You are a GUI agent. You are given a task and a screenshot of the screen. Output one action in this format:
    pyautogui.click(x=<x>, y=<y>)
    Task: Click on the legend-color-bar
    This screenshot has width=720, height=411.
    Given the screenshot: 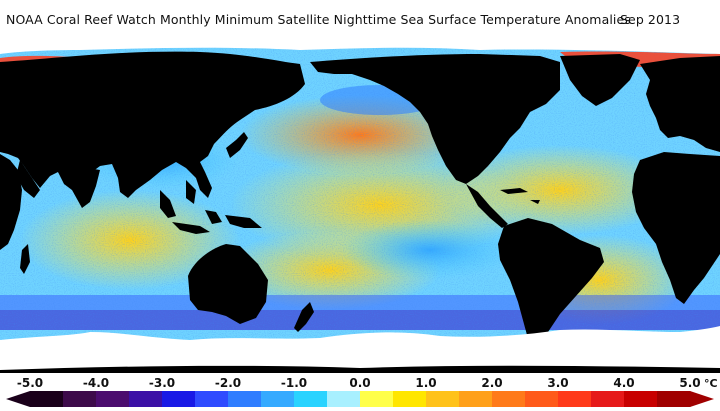 What is the action you would take?
    pyautogui.click(x=360, y=399)
    